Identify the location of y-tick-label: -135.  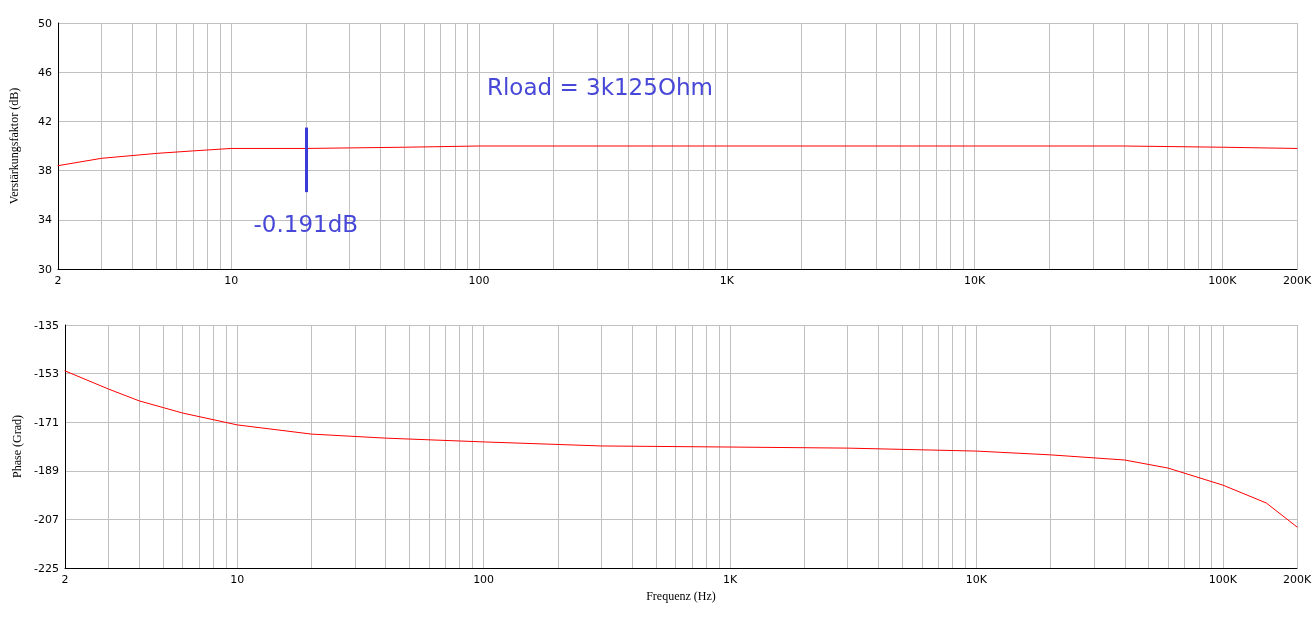
(46, 325).